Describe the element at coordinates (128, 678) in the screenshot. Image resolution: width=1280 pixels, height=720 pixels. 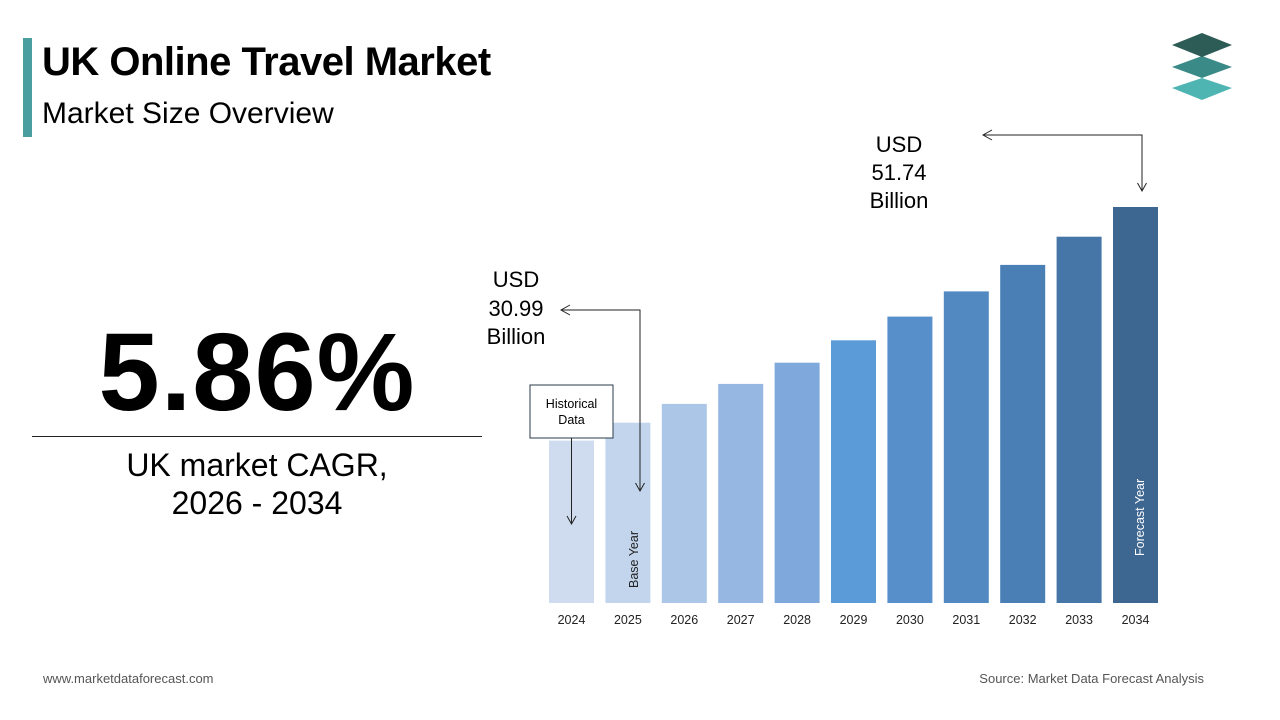
I see `footer-website: www.marketdataforecast.com` at that location.